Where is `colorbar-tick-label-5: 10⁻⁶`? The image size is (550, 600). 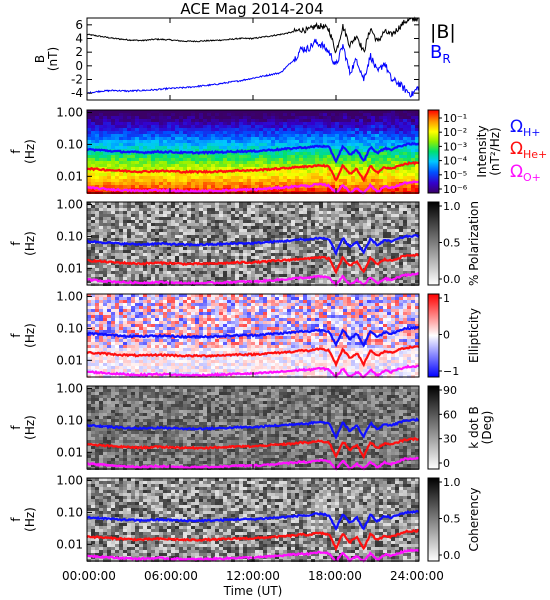 colorbar-tick-label-5: 10⁻⁶ is located at coordinates (455, 189).